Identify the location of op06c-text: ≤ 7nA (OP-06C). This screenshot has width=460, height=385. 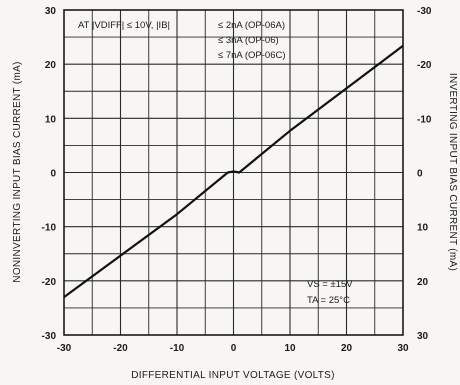
(252, 55).